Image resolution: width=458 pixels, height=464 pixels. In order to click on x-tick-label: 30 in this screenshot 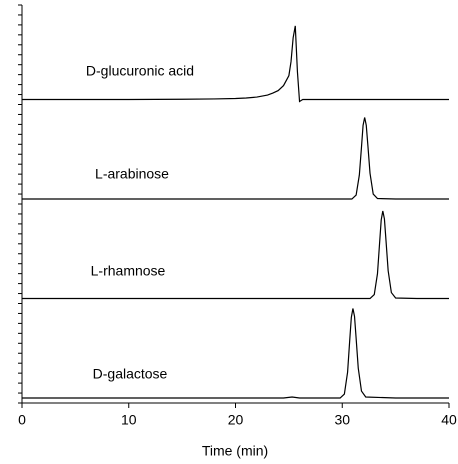, I will do `click(342, 420)`.